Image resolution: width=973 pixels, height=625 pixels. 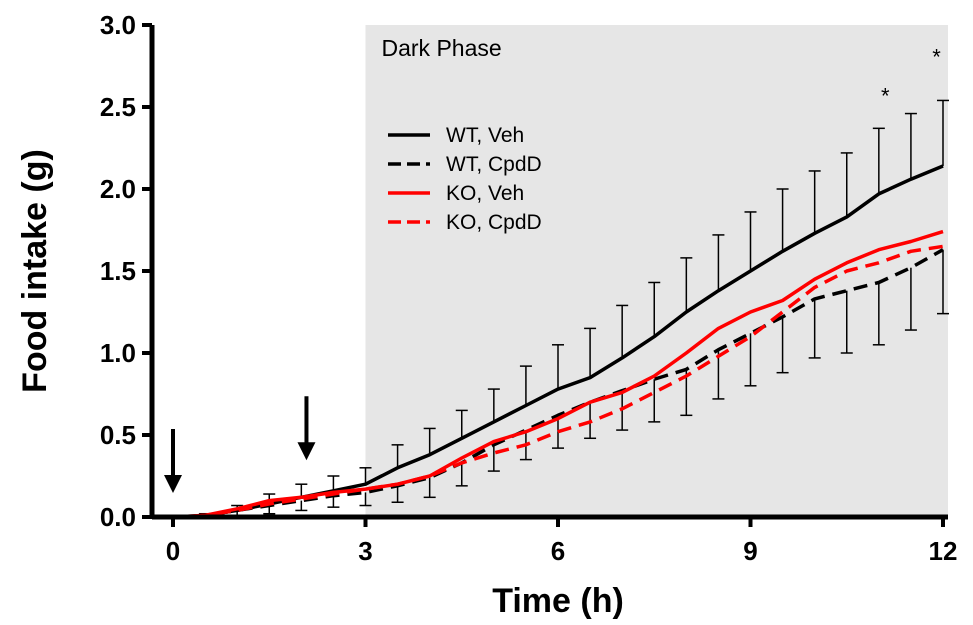 I want to click on dark-phase-label: Dark Phase, so click(x=442, y=48).